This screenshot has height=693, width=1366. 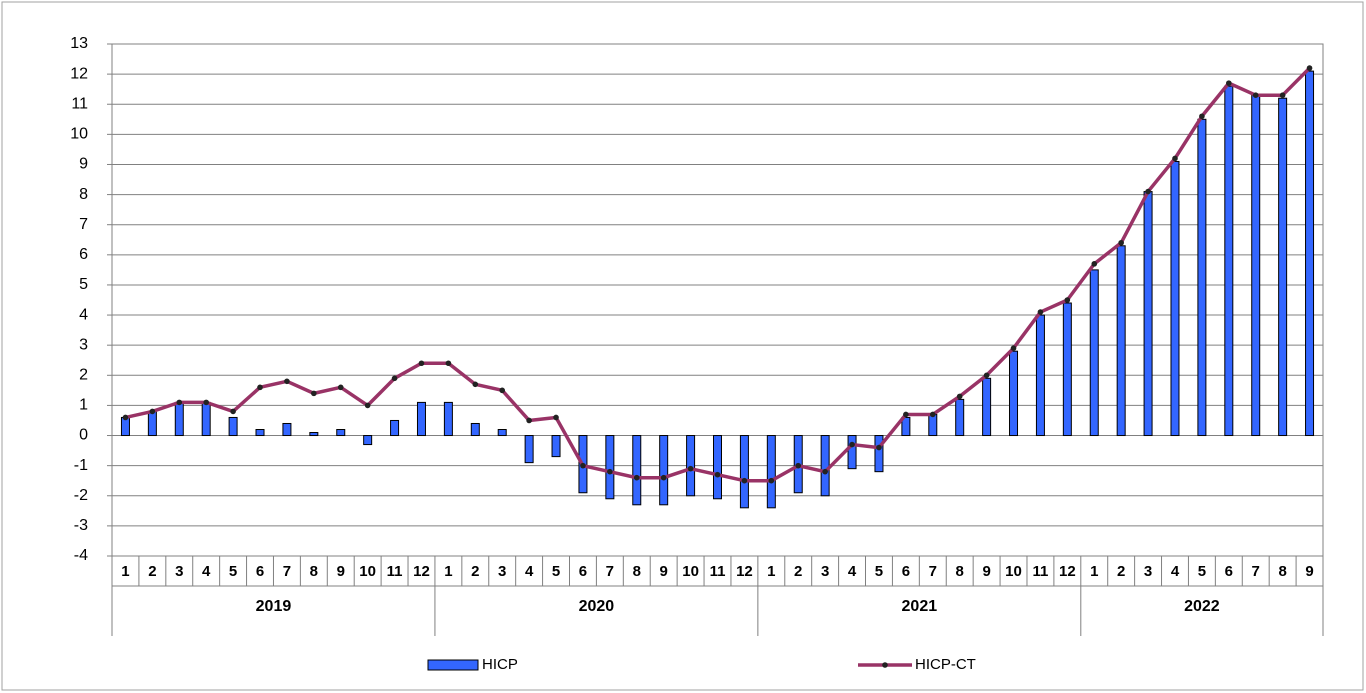 What do you see at coordinates (453, 665) in the screenshot?
I see `legend-swatch` at bounding box center [453, 665].